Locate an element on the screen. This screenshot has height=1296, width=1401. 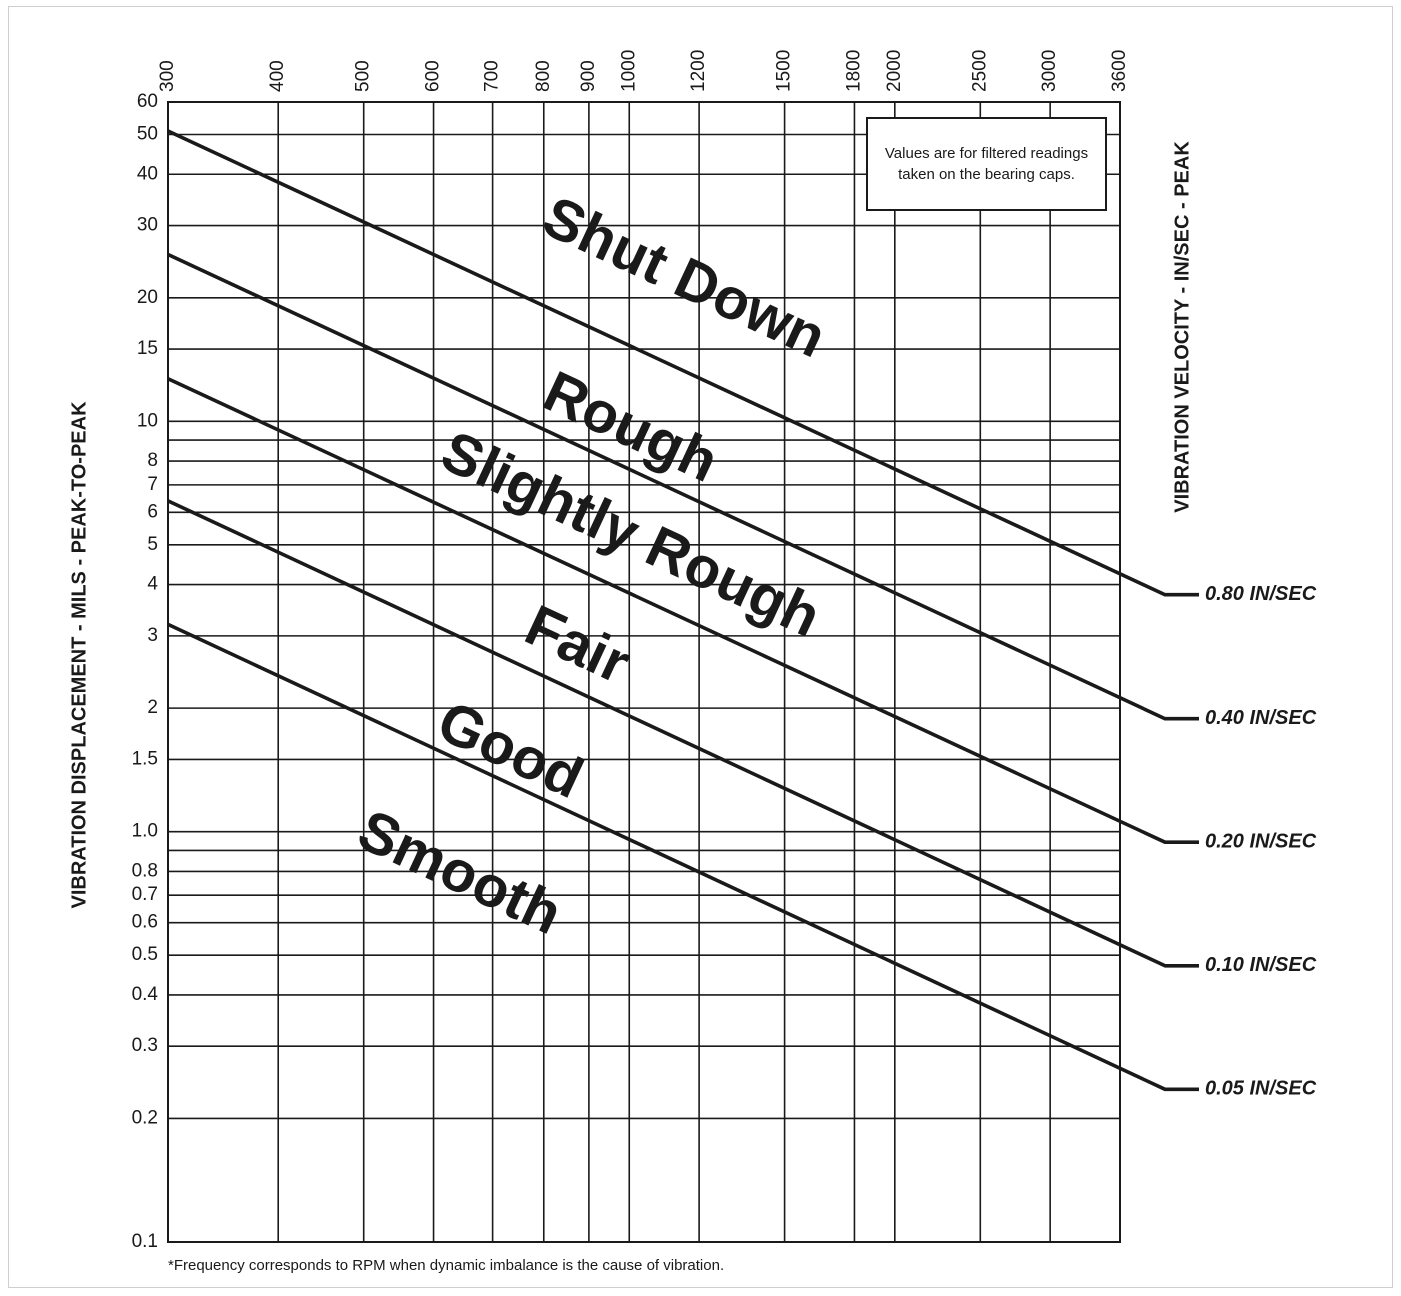
y-tick-label: 0.4 is located at coordinates (145, 994).